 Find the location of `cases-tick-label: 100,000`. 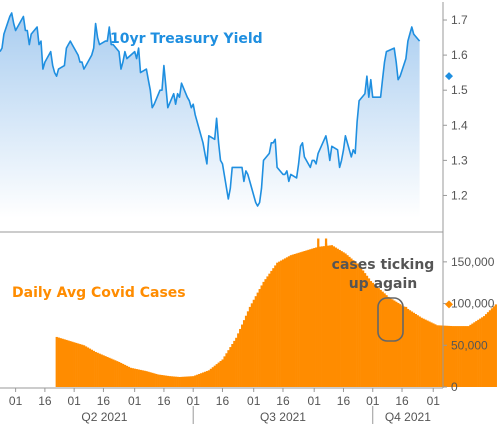

cases-tick-label: 100,000 is located at coordinates (473, 304).